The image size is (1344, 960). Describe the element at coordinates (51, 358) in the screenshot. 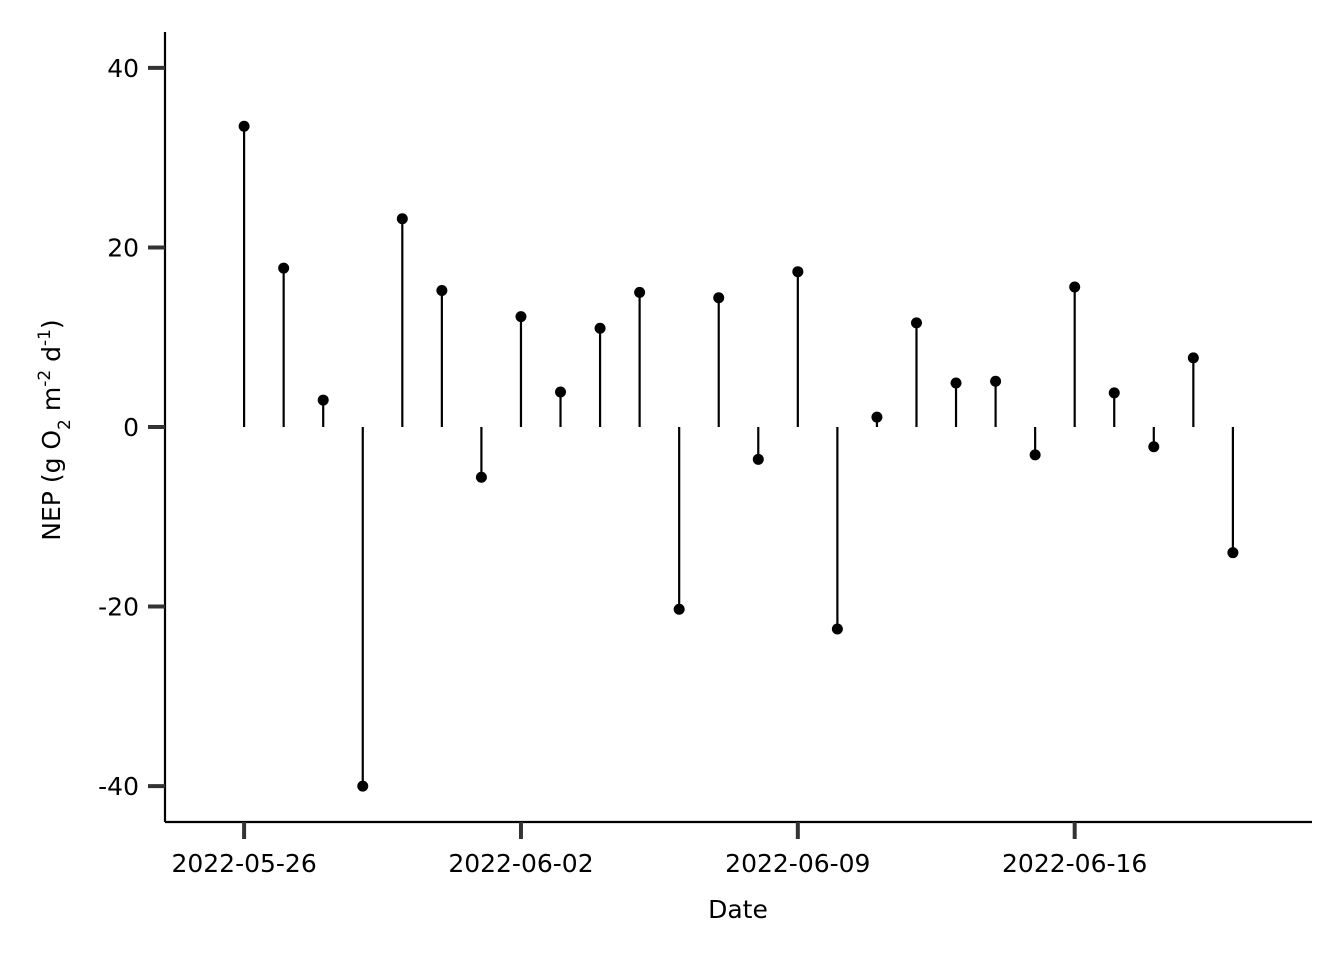

I see `y-axis-title-mid2: d` at that location.